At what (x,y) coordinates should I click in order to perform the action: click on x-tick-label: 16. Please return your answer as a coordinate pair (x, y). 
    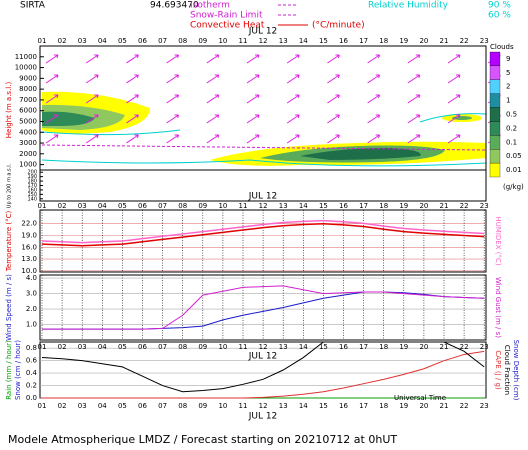
    Looking at the image, I should click on (343, 41).